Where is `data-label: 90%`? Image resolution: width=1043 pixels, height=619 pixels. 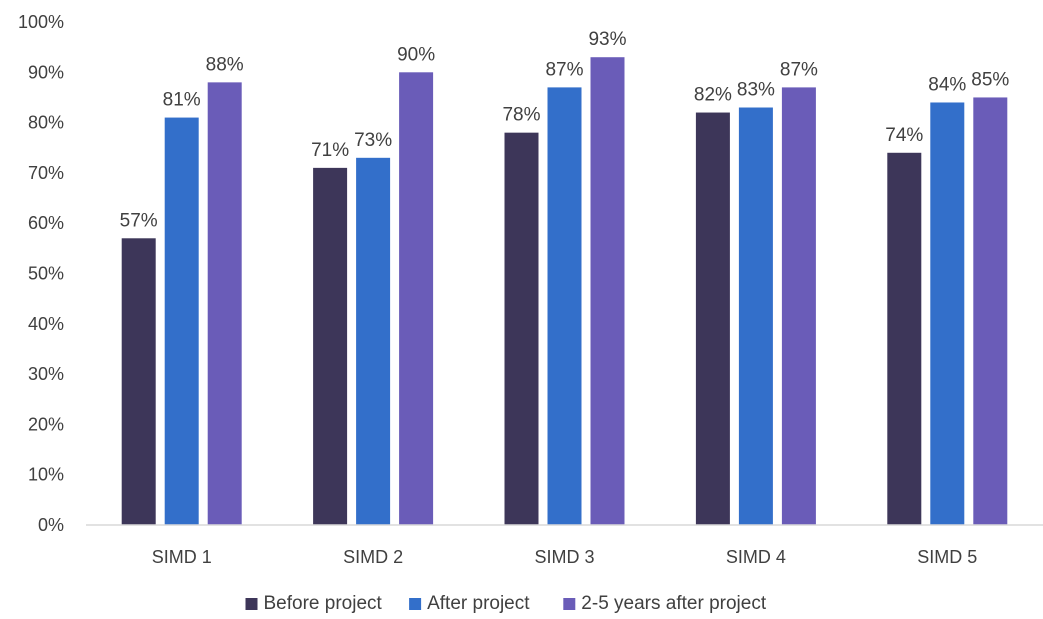 data-label: 90% is located at coordinates (416, 54).